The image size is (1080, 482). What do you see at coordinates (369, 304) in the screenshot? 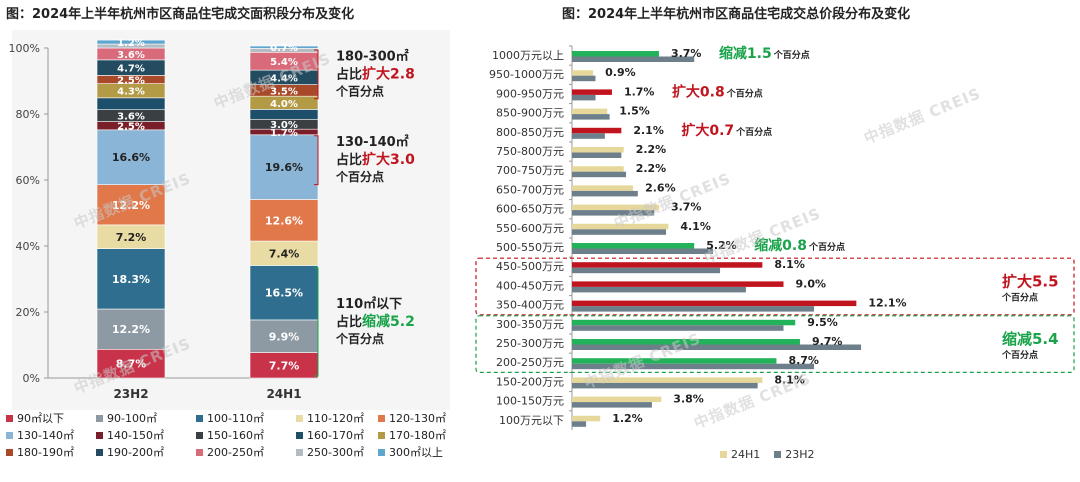
I see `annotation-range: 110㎡以下` at bounding box center [369, 304].